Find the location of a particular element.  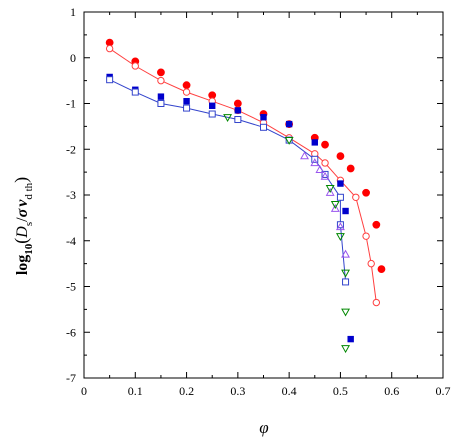

y-tick-label: 0 is located at coordinates (73, 58).